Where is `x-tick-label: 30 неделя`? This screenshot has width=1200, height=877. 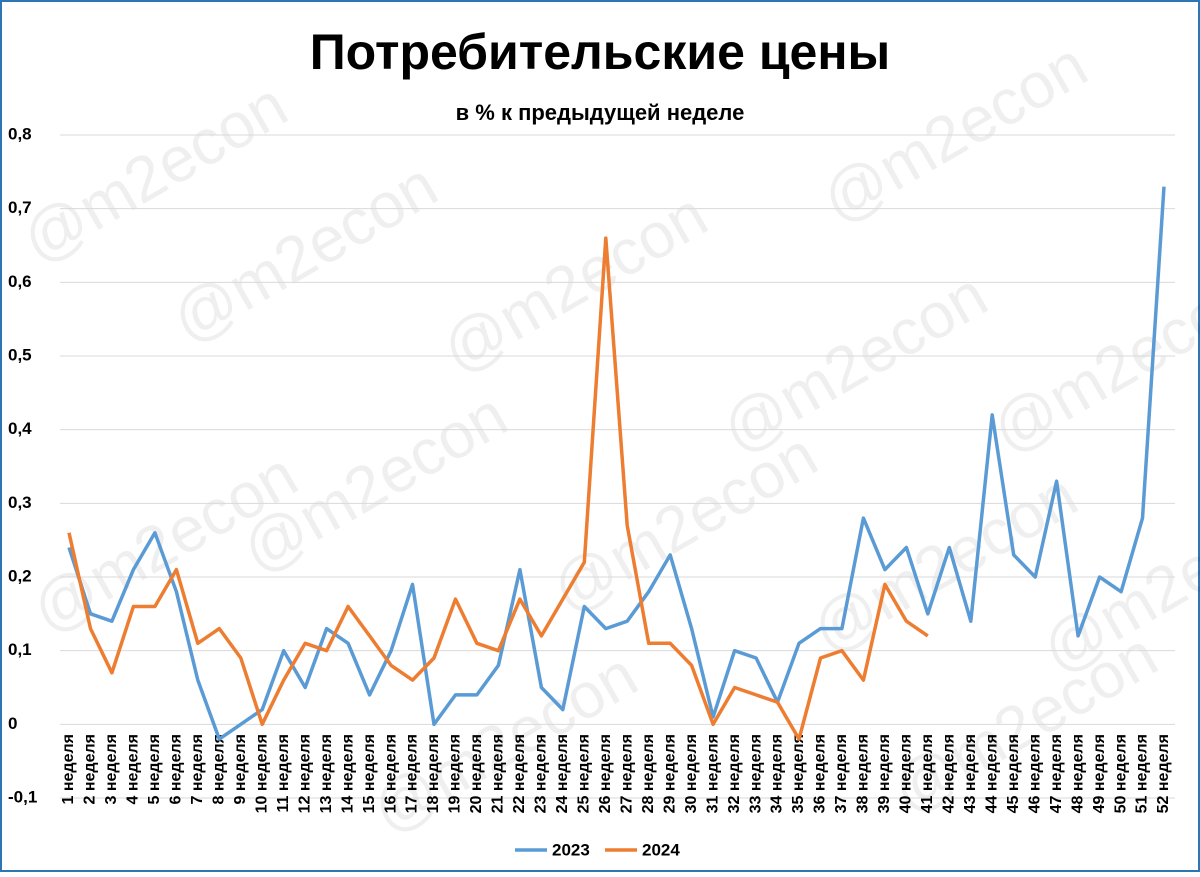 x-tick-label: 30 неделя is located at coordinates (691, 773).